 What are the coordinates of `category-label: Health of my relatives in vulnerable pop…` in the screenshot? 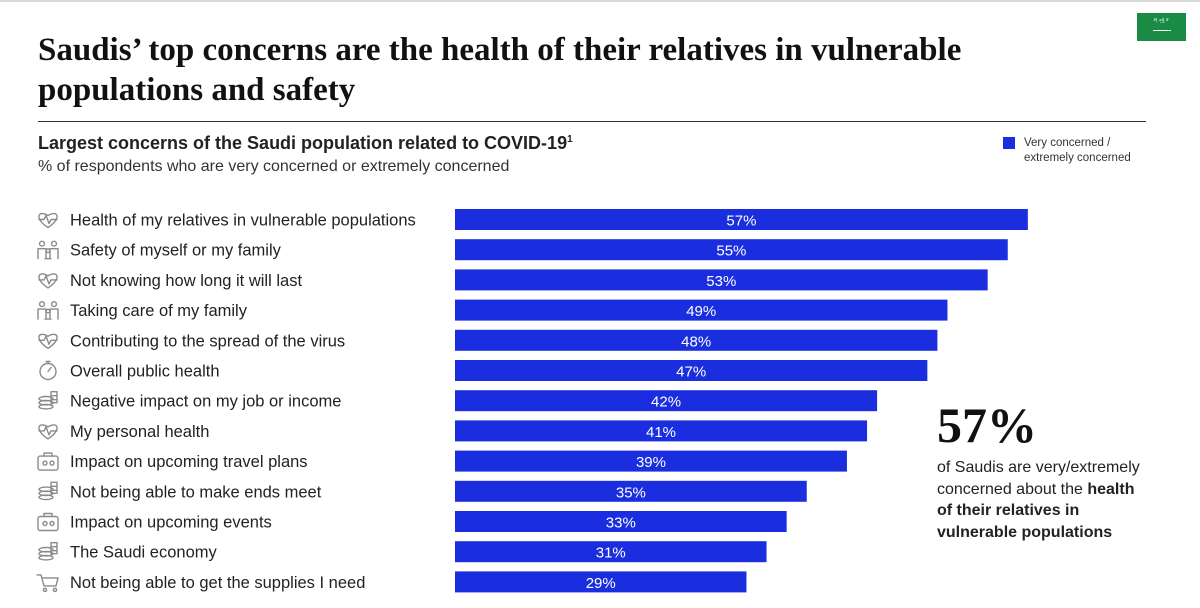 It's located at (243, 221).